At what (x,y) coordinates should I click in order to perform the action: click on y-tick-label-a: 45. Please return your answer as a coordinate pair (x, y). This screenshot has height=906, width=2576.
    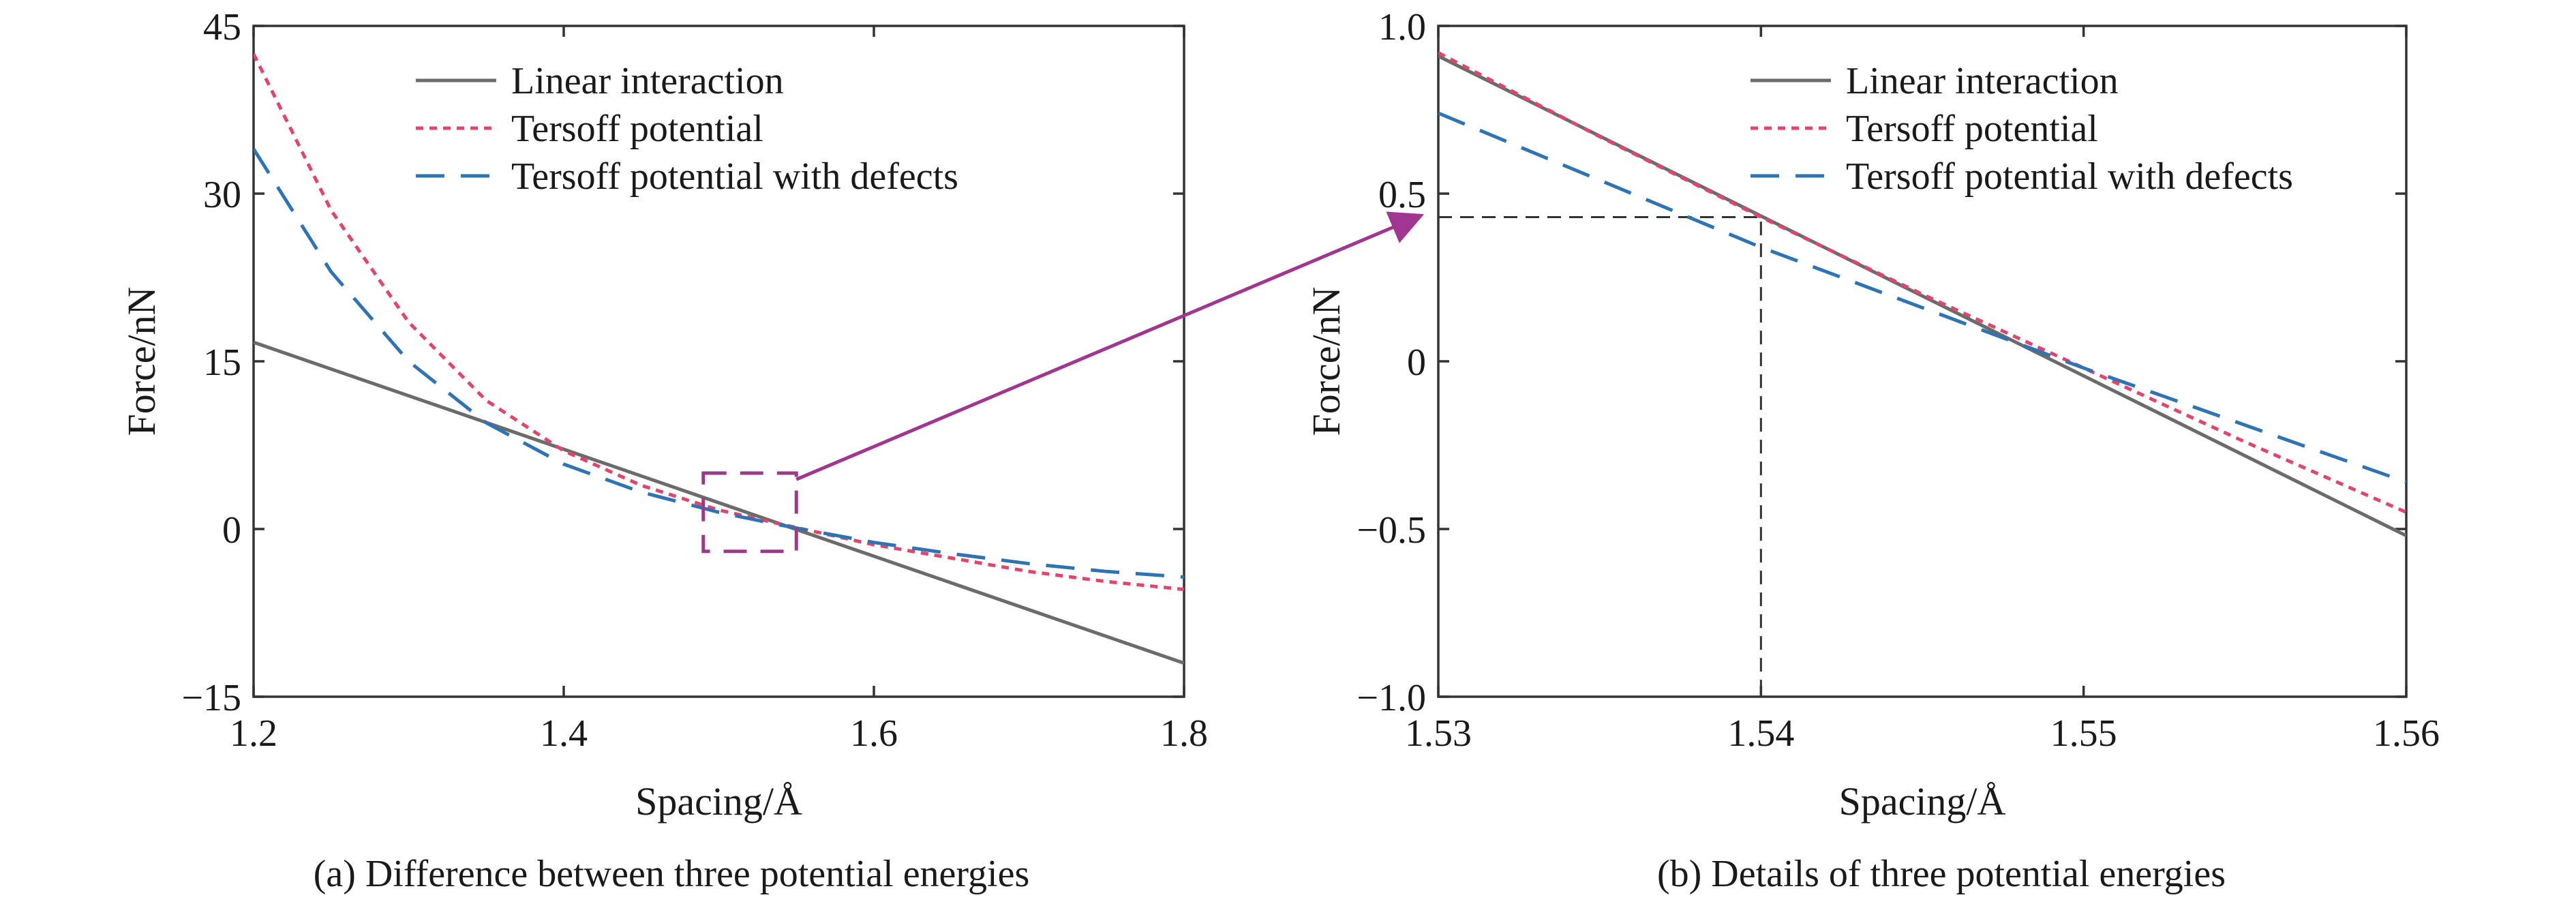
    Looking at the image, I should click on (222, 27).